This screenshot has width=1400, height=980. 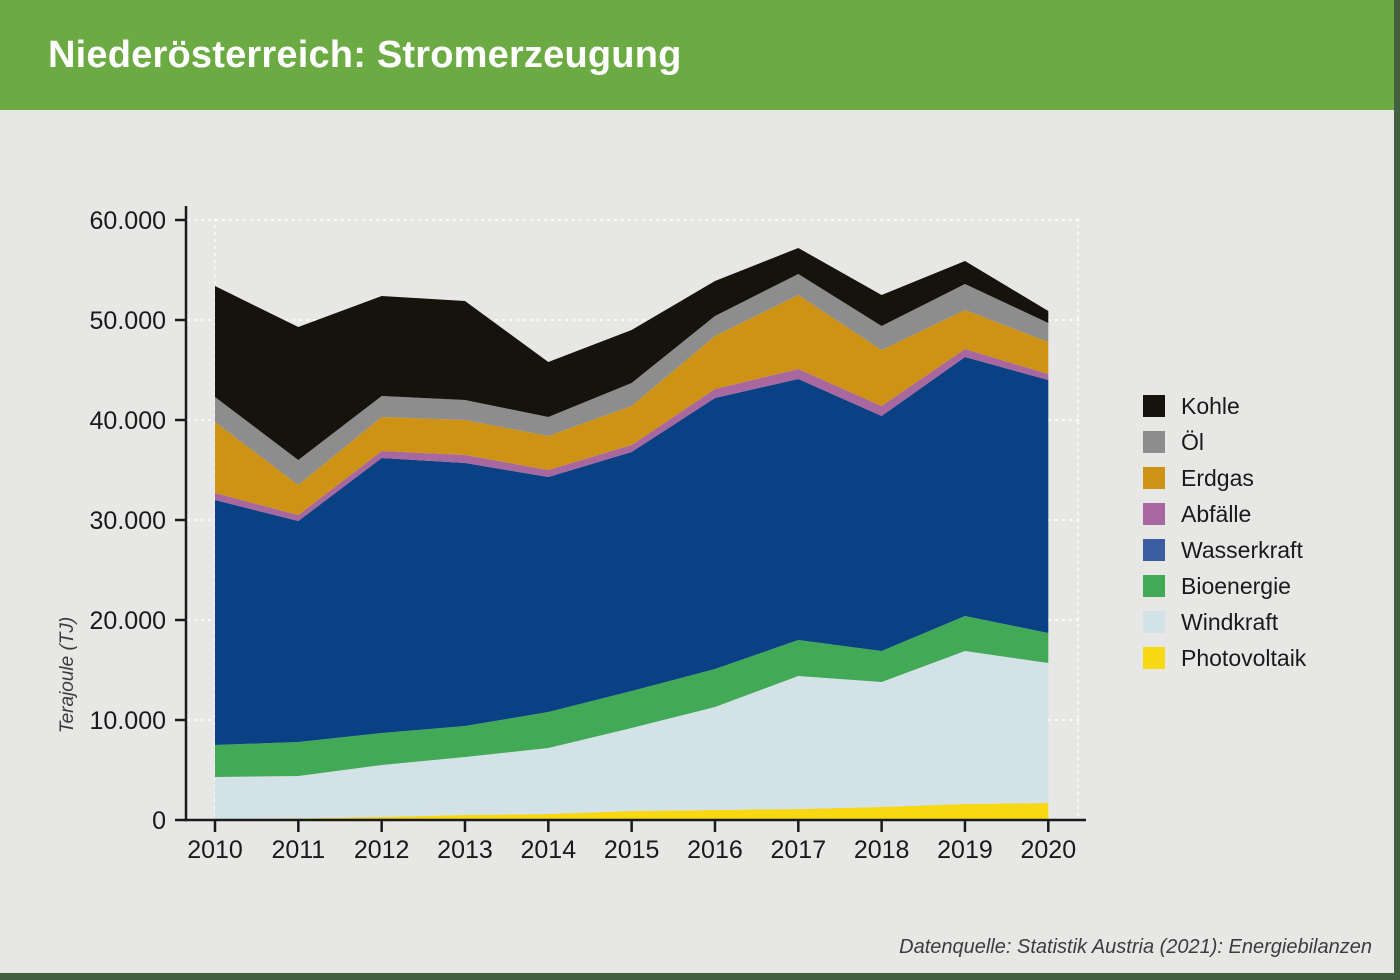 I want to click on legend-item-wasserkraft: Wasserkraft, so click(x=1224, y=550).